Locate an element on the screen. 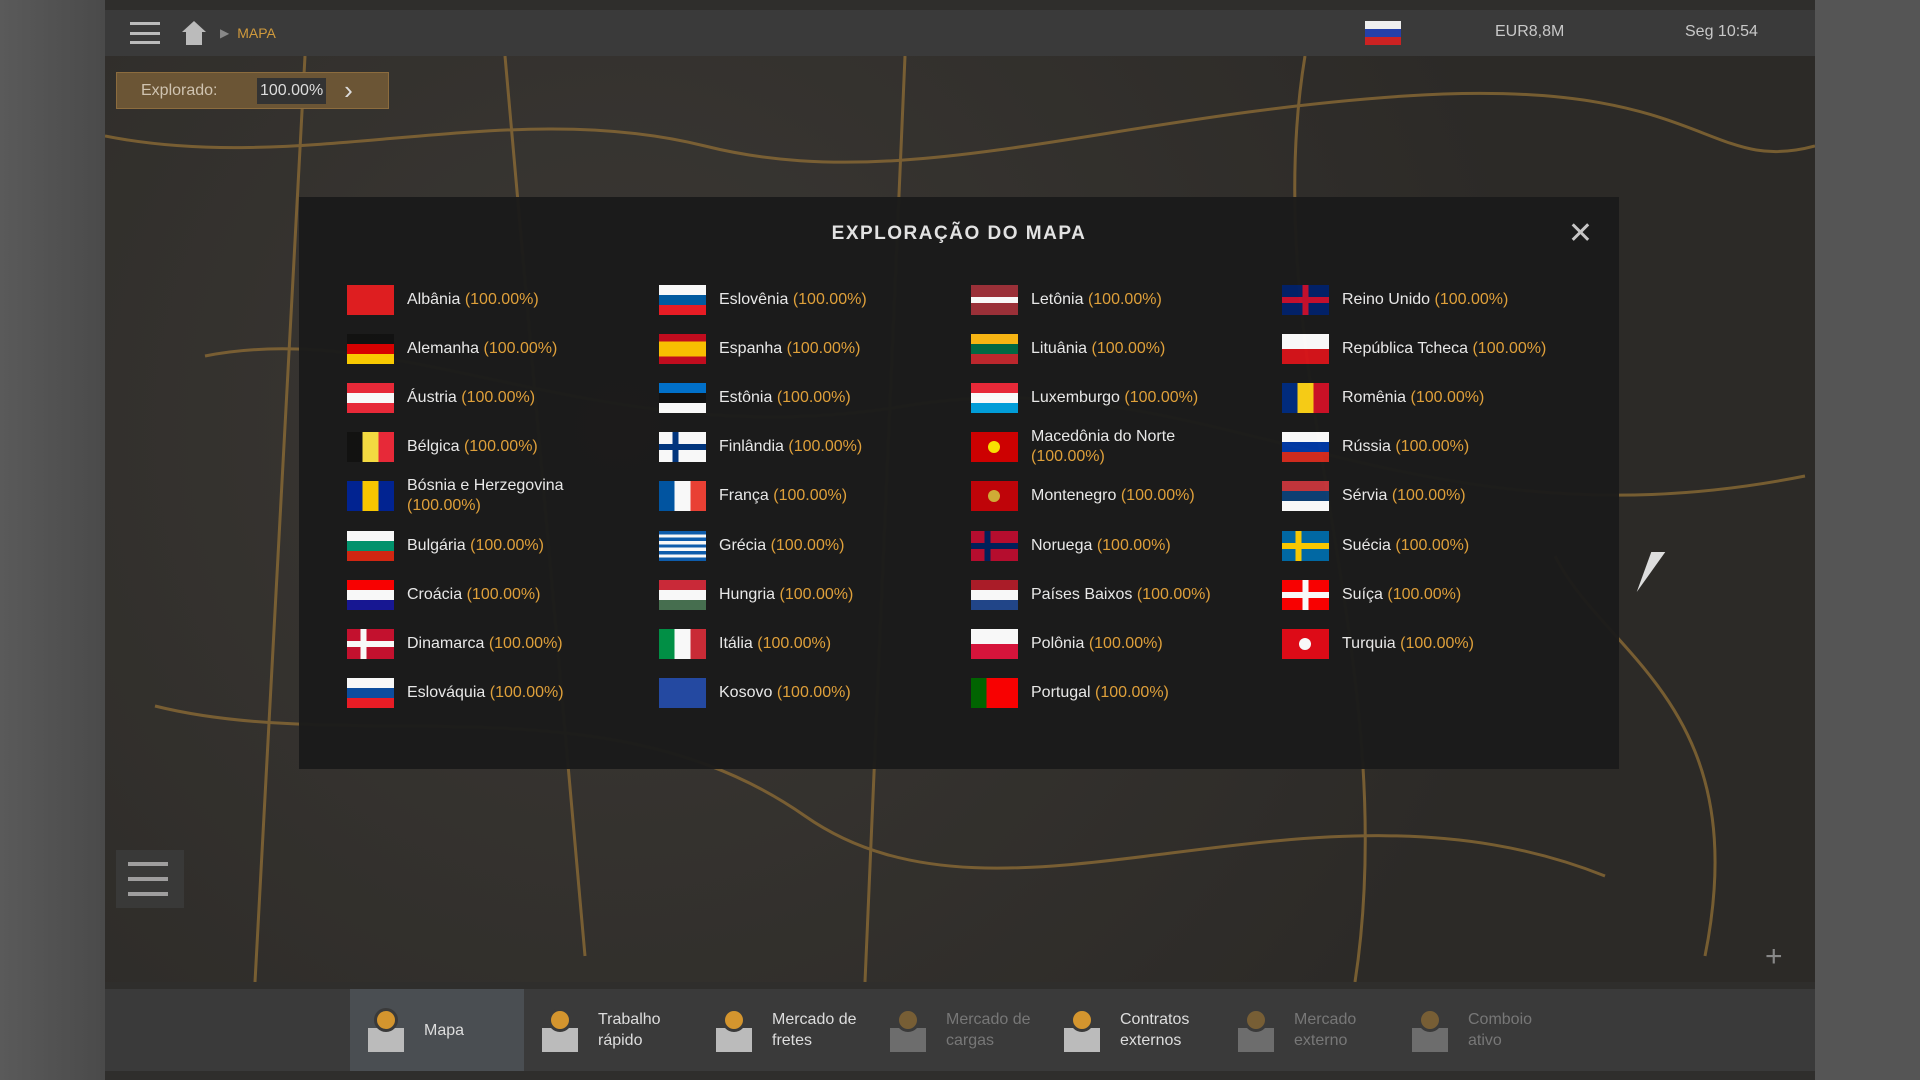 The image size is (1920, 1080). tab-contratos-externos: Contratos externos is located at coordinates (1133, 1030).